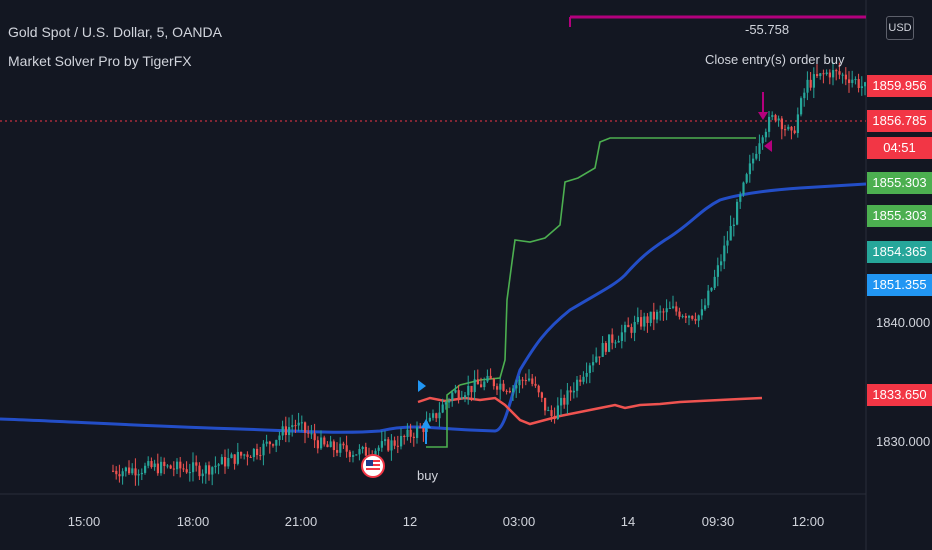  Describe the element at coordinates (903, 382) in the screenshot. I see `y-axis-ticks: 1830.000 1840.000` at that location.